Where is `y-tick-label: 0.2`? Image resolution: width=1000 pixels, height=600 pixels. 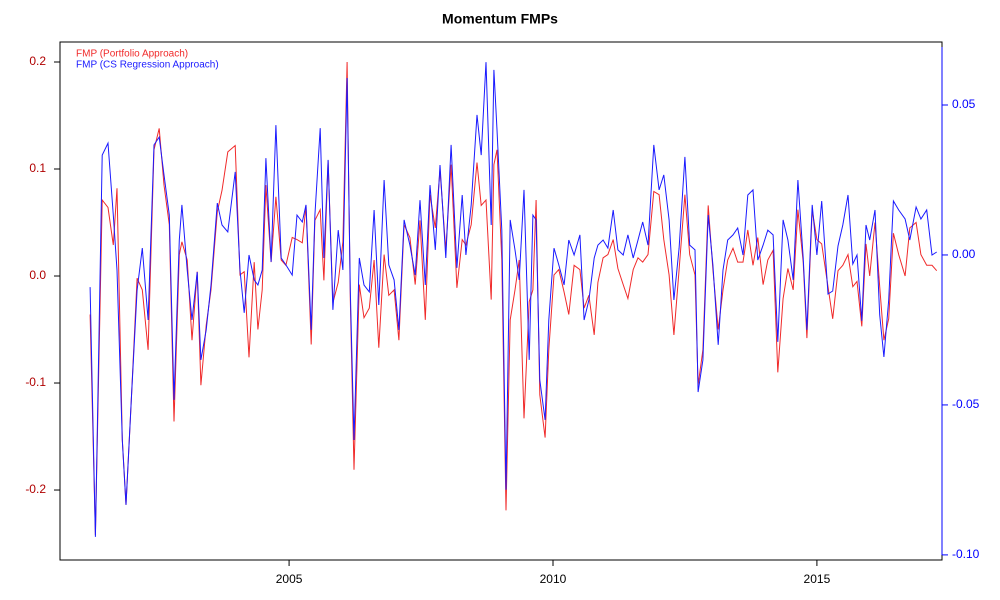
y-tick-label: 0.2 is located at coordinates (37, 61).